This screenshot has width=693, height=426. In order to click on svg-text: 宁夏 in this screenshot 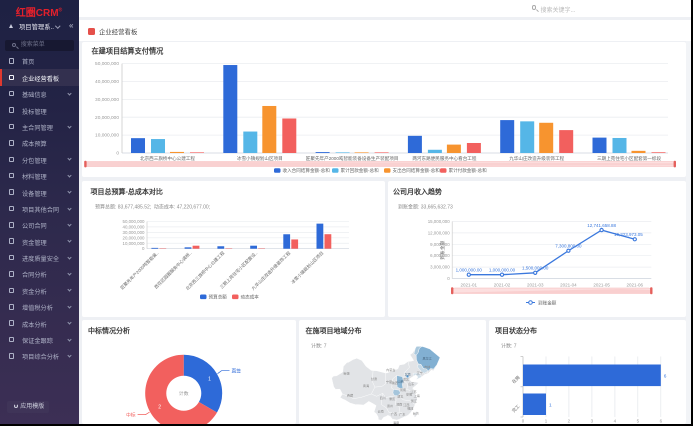, I will do `click(388, 380)`.